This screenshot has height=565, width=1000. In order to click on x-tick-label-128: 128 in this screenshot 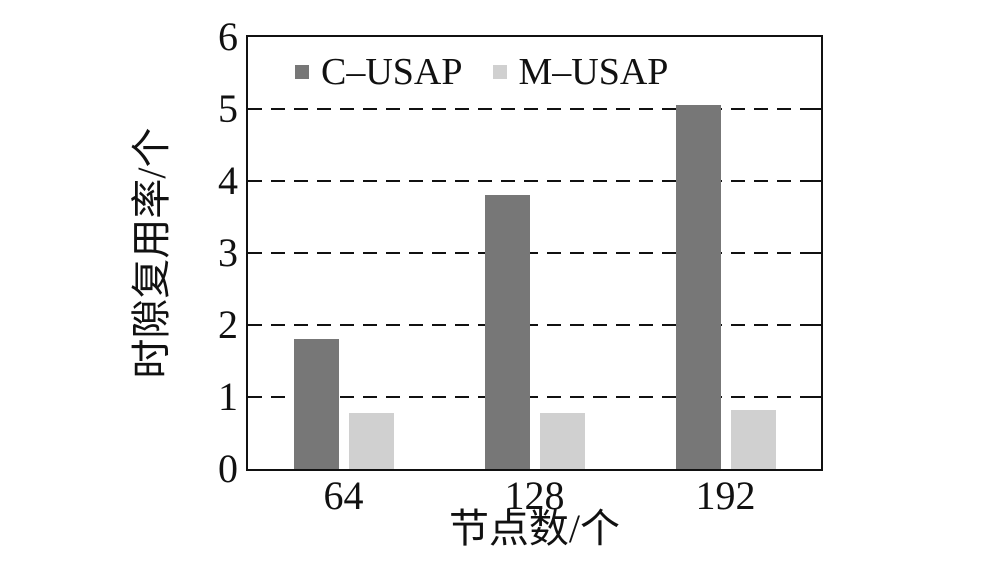, I will do `click(534, 495)`.